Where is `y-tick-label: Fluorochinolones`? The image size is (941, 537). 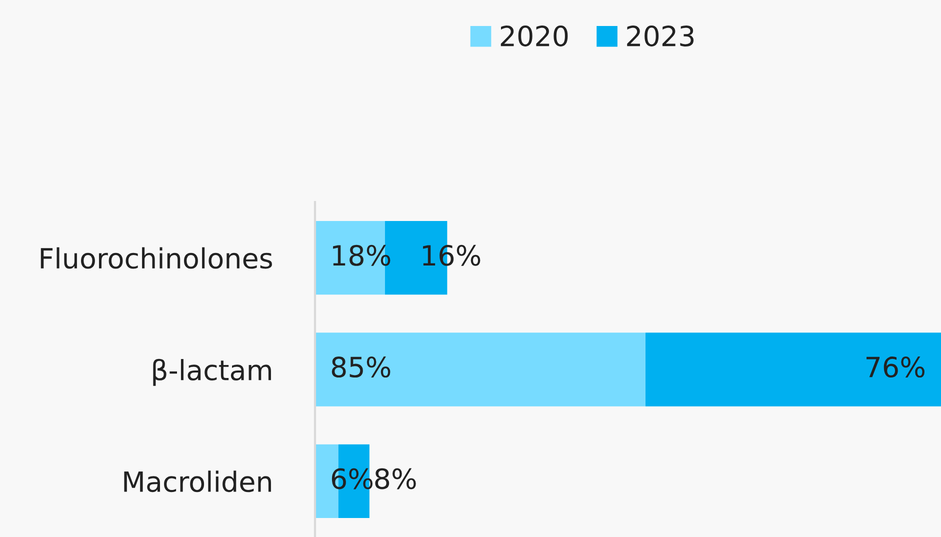
y-tick-label: Fluorochinolones is located at coordinates (156, 258).